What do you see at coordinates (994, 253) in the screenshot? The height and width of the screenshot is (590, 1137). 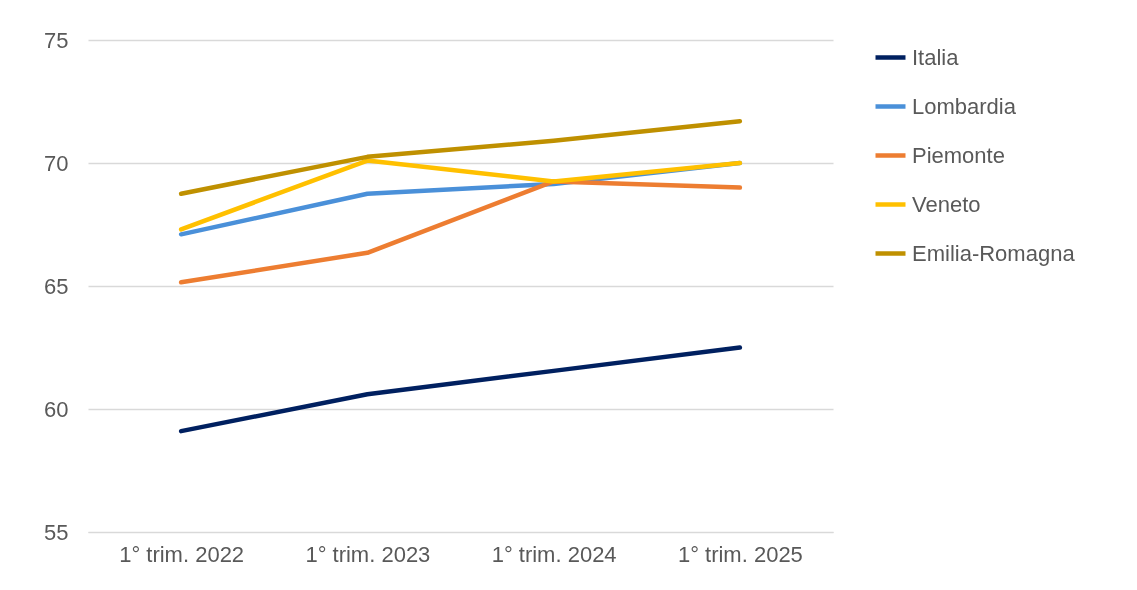 I see `legend-label: Emilia-Romagna` at bounding box center [994, 253].